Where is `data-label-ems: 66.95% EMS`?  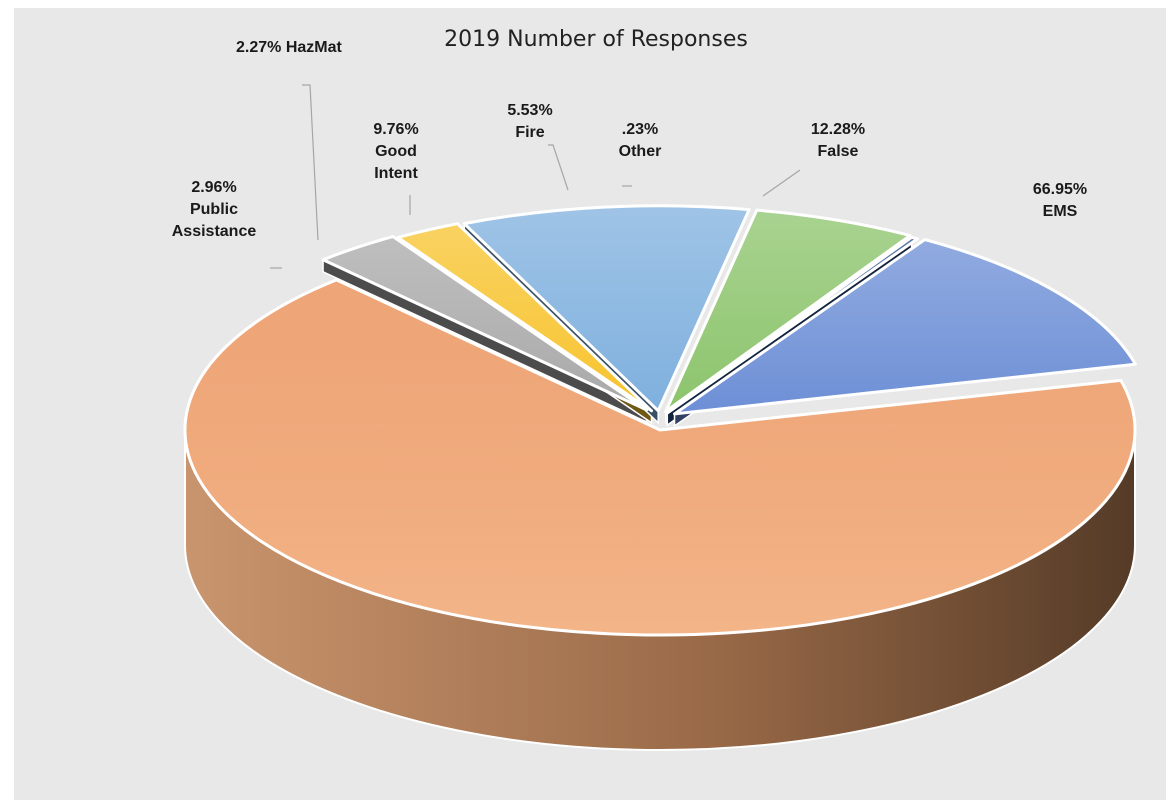
data-label-ems: 66.95% EMS is located at coordinates (1060, 200).